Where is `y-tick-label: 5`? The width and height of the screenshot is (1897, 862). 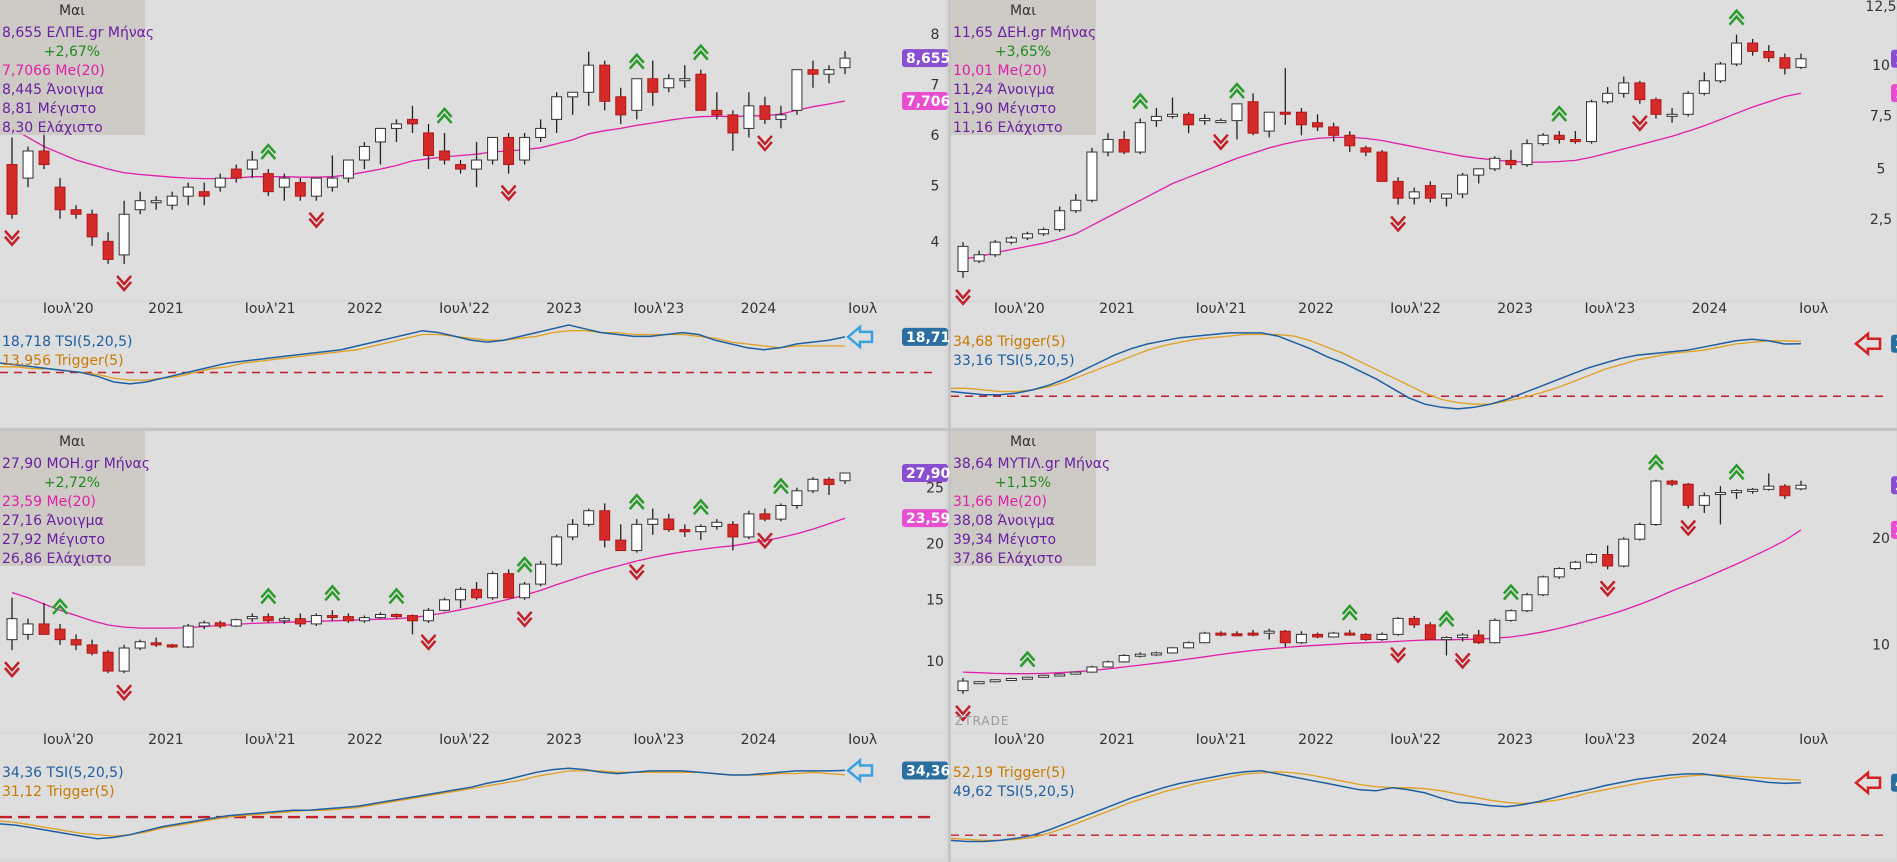 y-tick-label: 5 is located at coordinates (1881, 170).